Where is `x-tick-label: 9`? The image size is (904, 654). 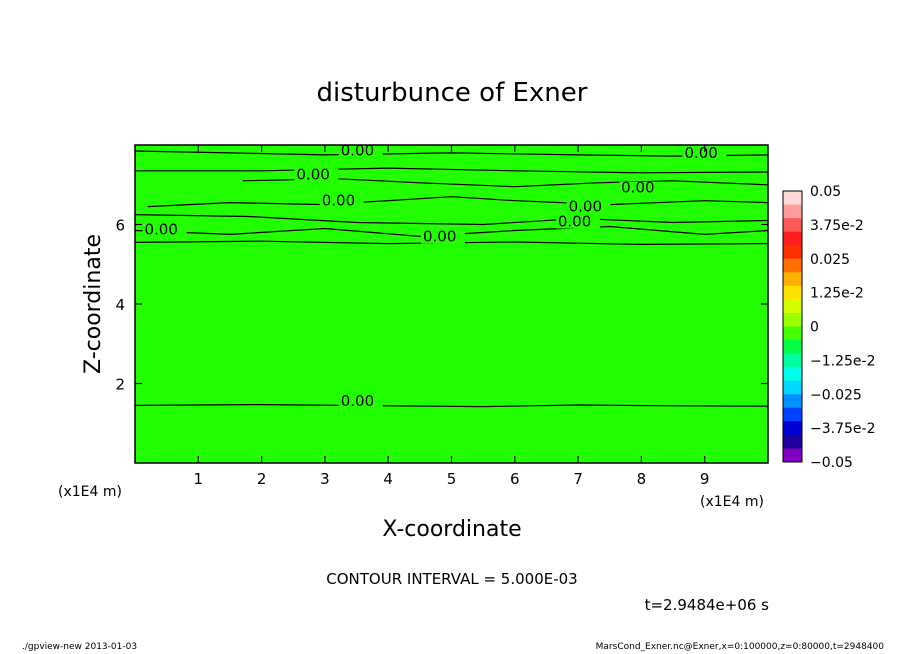 x-tick-label: 9 is located at coordinates (705, 479).